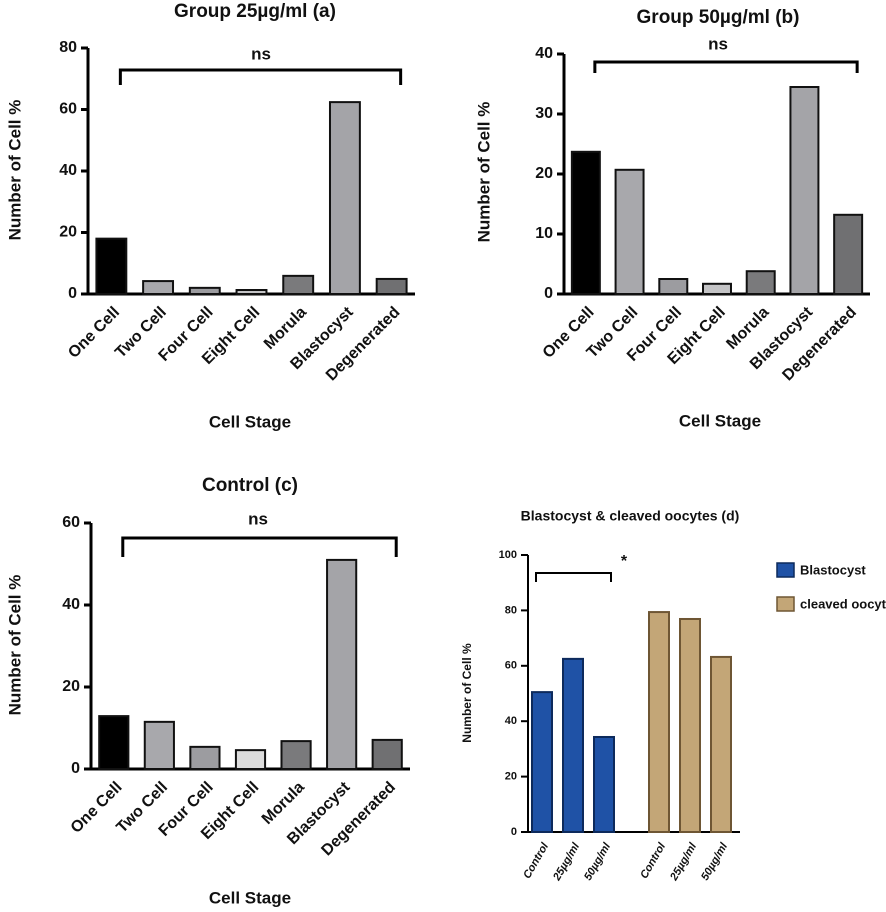 This screenshot has height=912, width=886. What do you see at coordinates (833, 569) in the screenshot?
I see `legend-label: Blastocyst` at bounding box center [833, 569].